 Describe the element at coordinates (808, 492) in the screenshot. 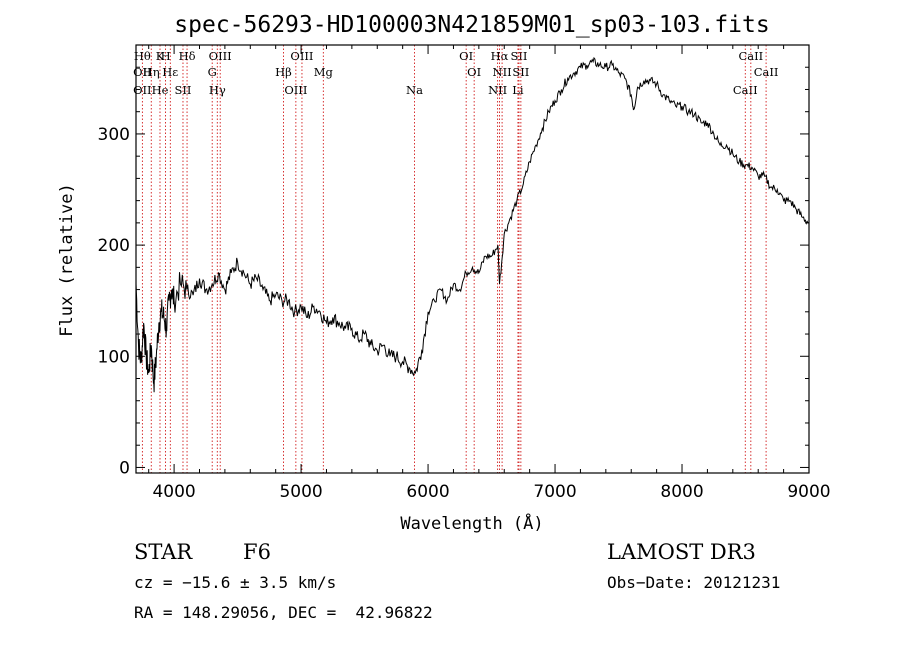

I see `x-tick-label: 9000` at that location.